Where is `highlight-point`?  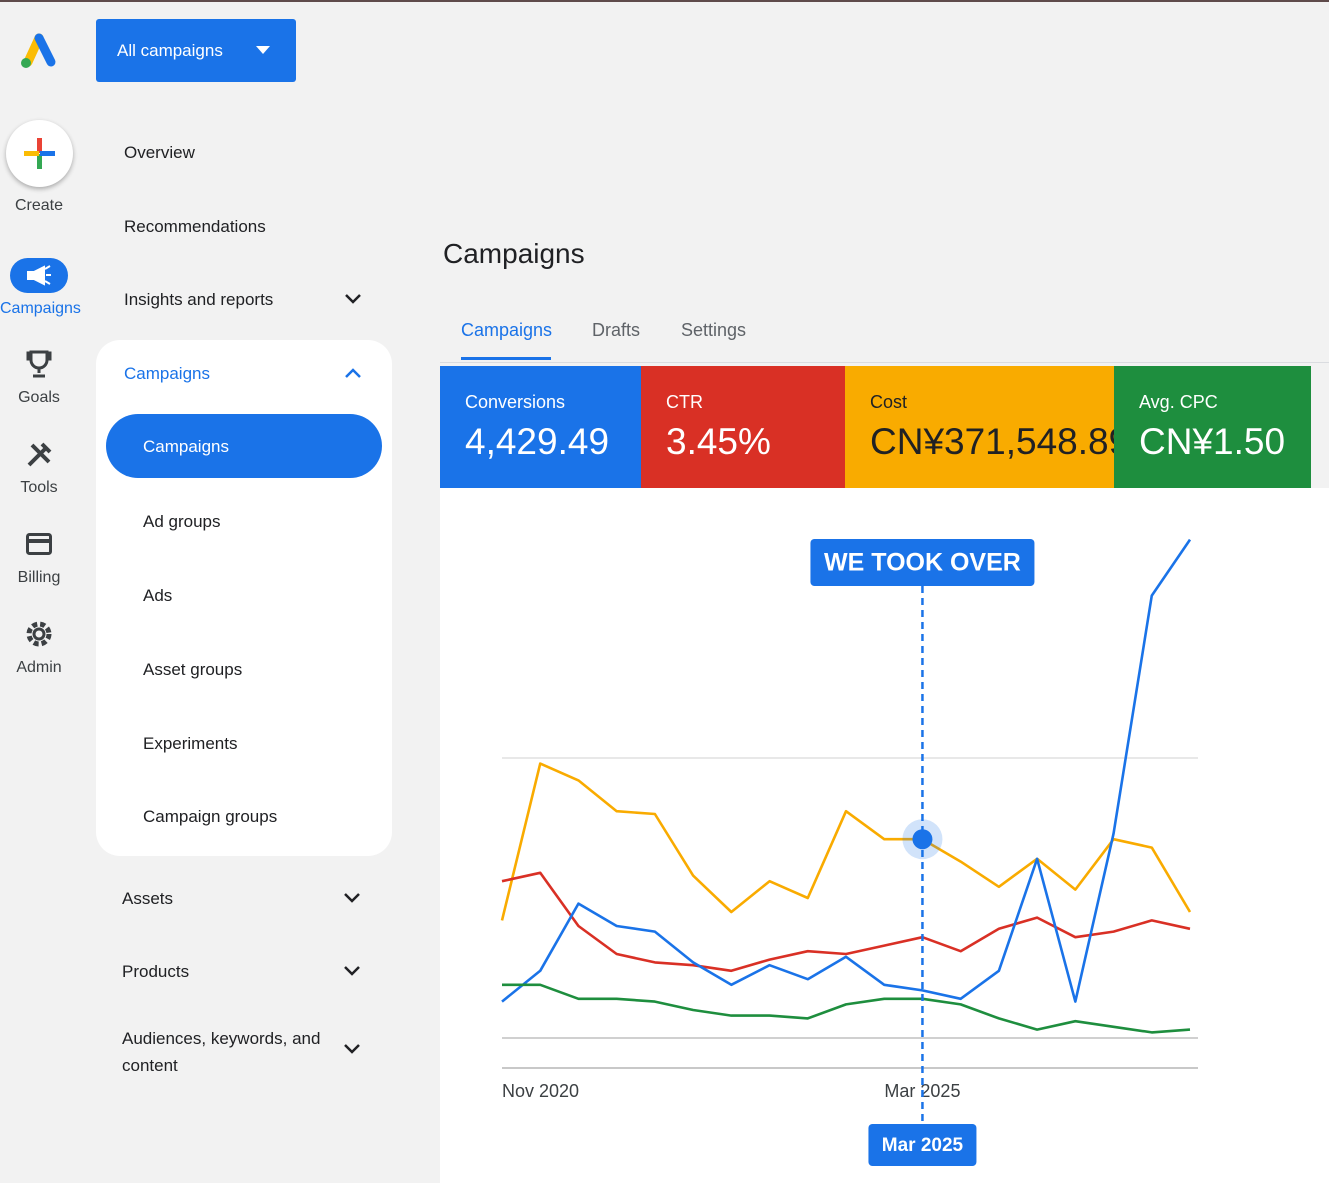 highlight-point is located at coordinates (922, 839).